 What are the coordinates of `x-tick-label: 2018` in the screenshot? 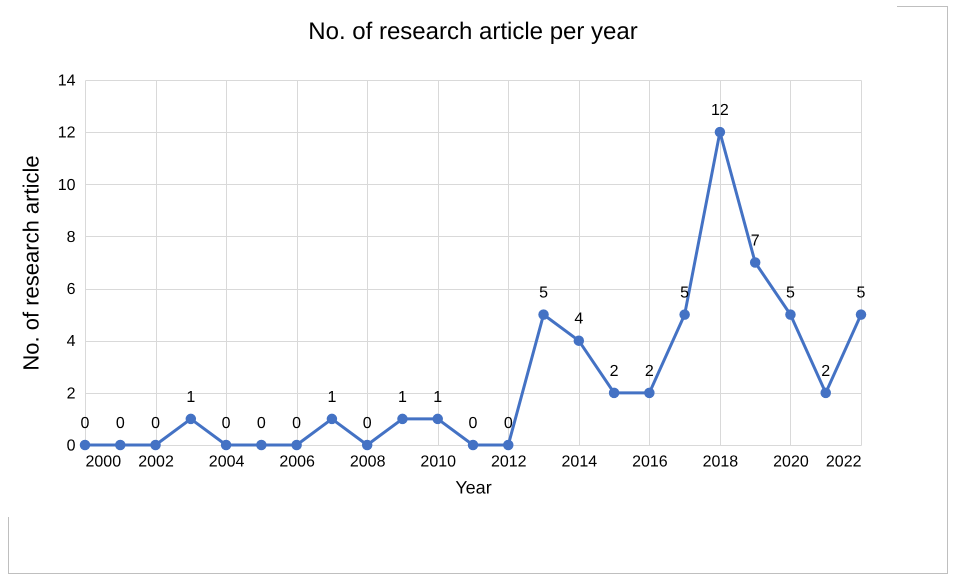 It's located at (720, 462).